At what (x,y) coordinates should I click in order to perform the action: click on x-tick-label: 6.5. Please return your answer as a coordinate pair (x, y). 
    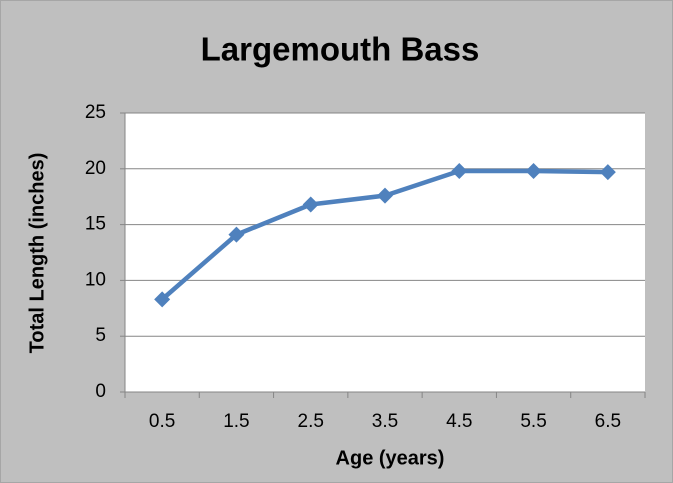
    Looking at the image, I should click on (608, 421).